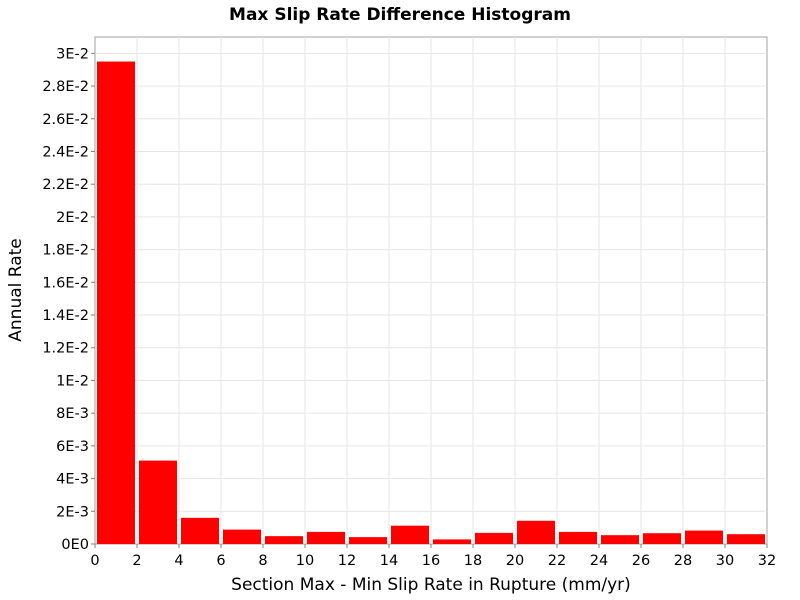 This screenshot has width=800, height=600. I want to click on y-tick-label: 1.4E-2, so click(65, 316).